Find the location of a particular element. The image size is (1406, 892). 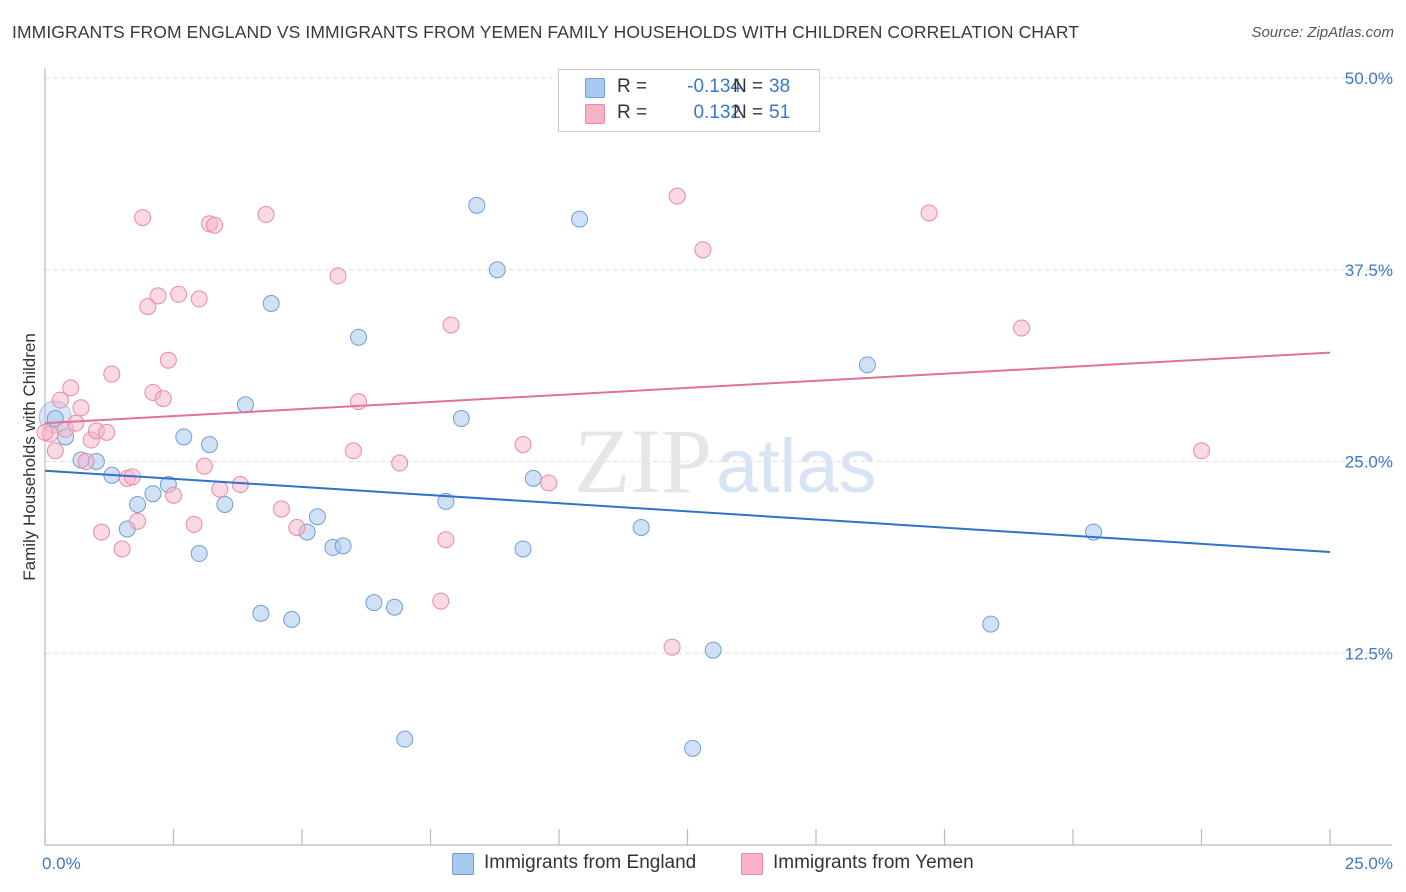

legend-swatch-england is located at coordinates (595, 88).